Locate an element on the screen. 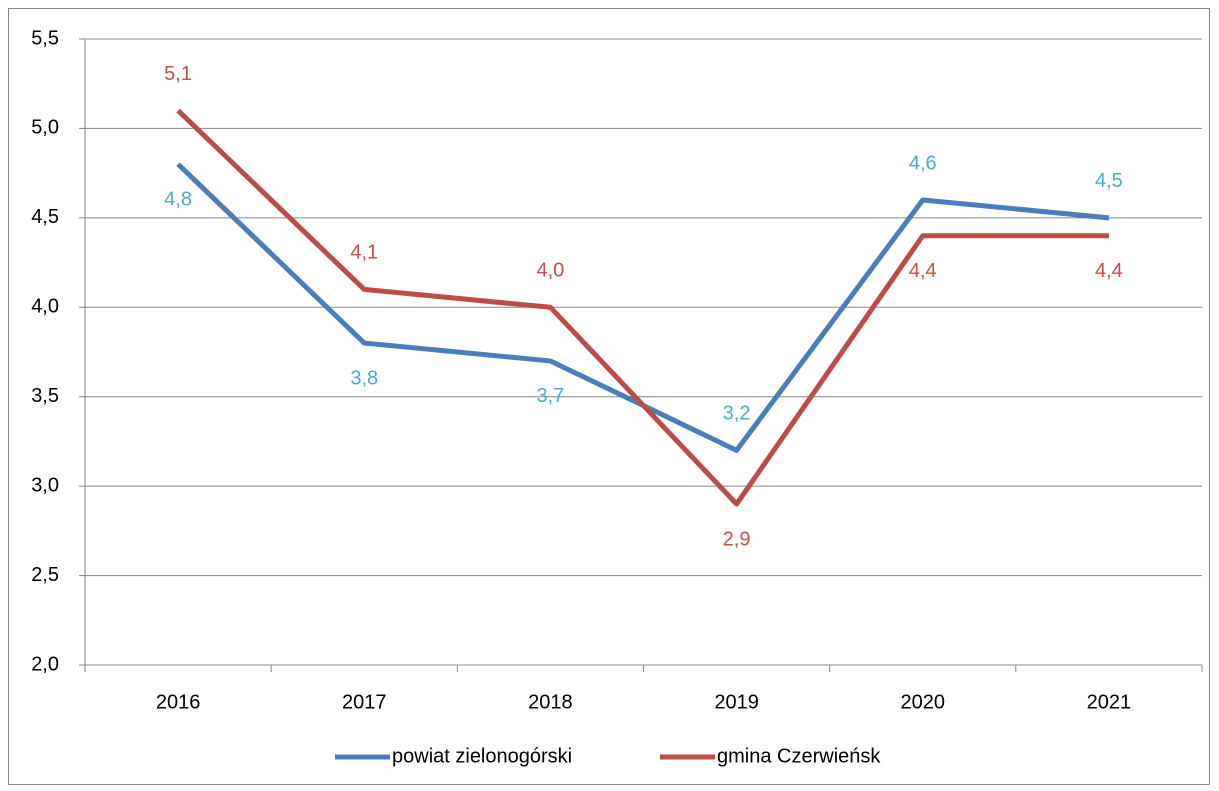  legend-label: powiat zielonogórski is located at coordinates (482, 756).